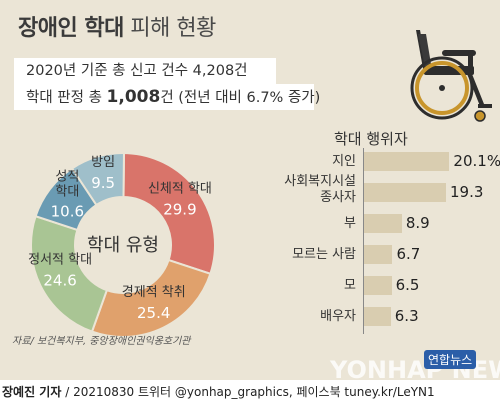 Image resolution: width=500 pixels, height=404 pixels. Describe the element at coordinates (67, 185) in the screenshot. I see `donut-slice-label-4: 성적 학대` at that location.